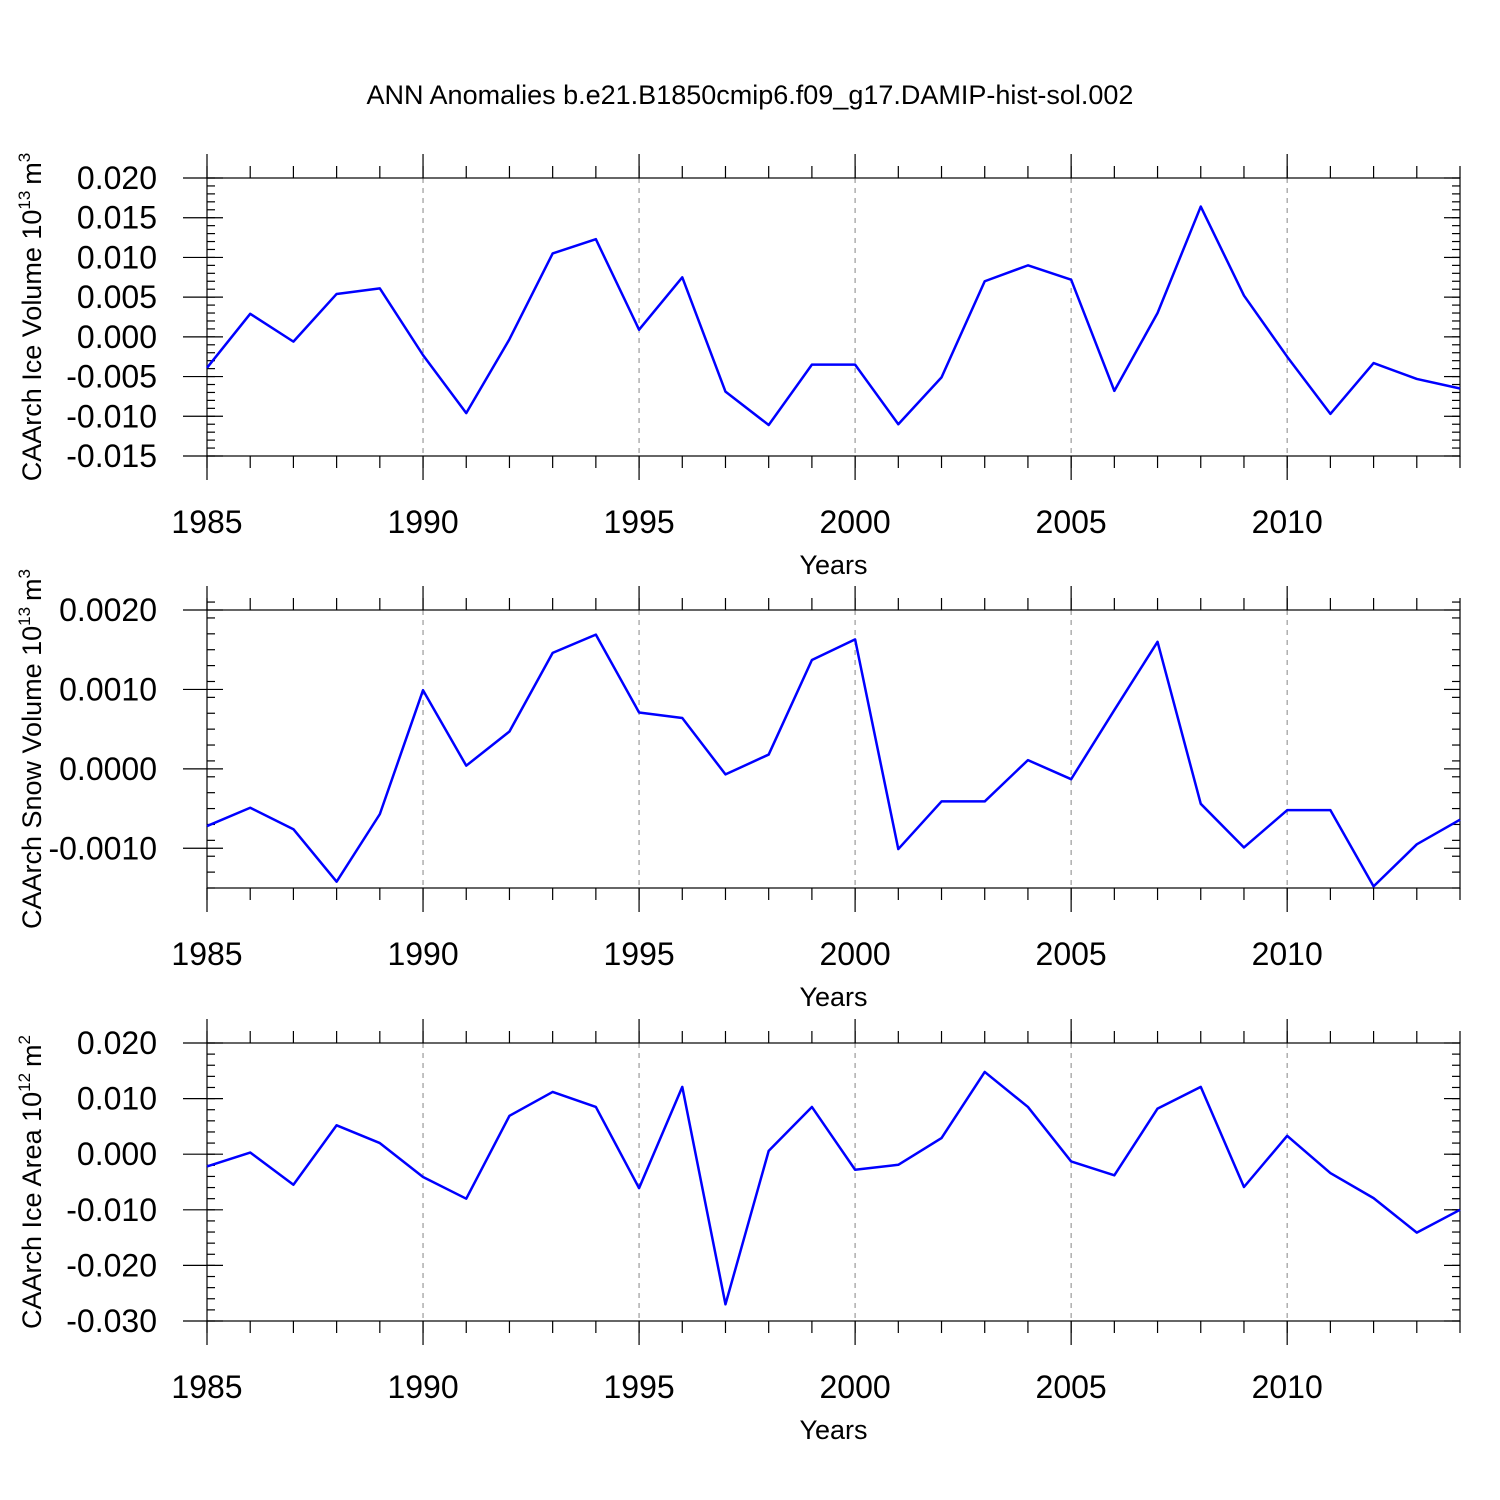 The width and height of the screenshot is (1500, 1500). Describe the element at coordinates (111, 1321) in the screenshot. I see `y-tick-label: -0.030` at that location.